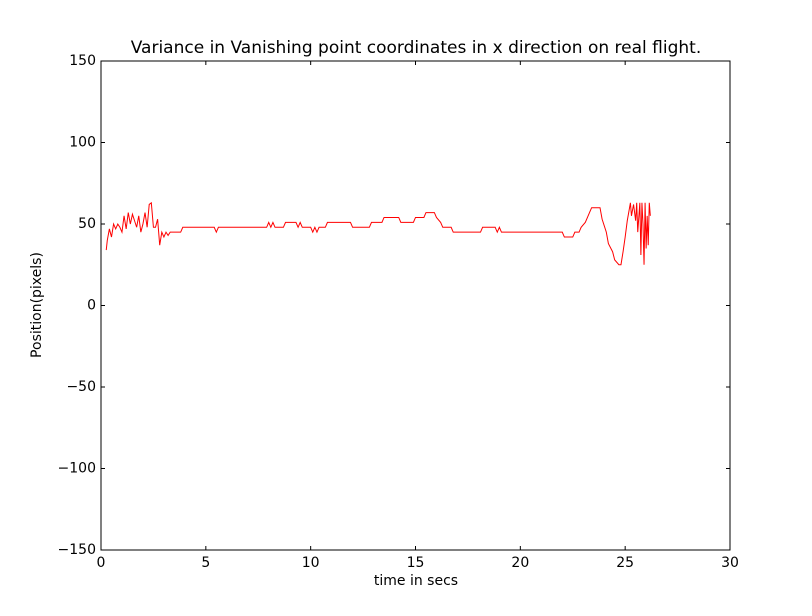 The width and height of the screenshot is (812, 616). What do you see at coordinates (520, 563) in the screenshot?
I see `x-tick-label: 20` at bounding box center [520, 563].